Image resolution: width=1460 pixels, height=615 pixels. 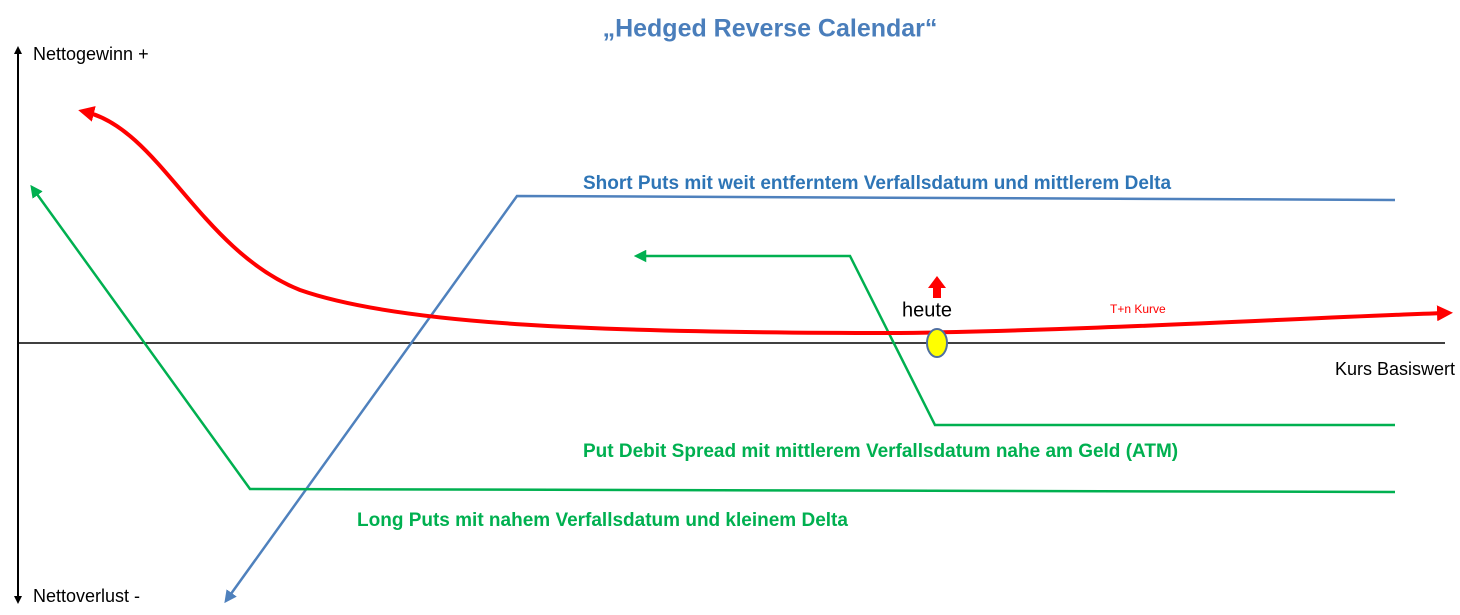 What do you see at coordinates (927, 310) in the screenshot?
I see `today-label: heute` at bounding box center [927, 310].